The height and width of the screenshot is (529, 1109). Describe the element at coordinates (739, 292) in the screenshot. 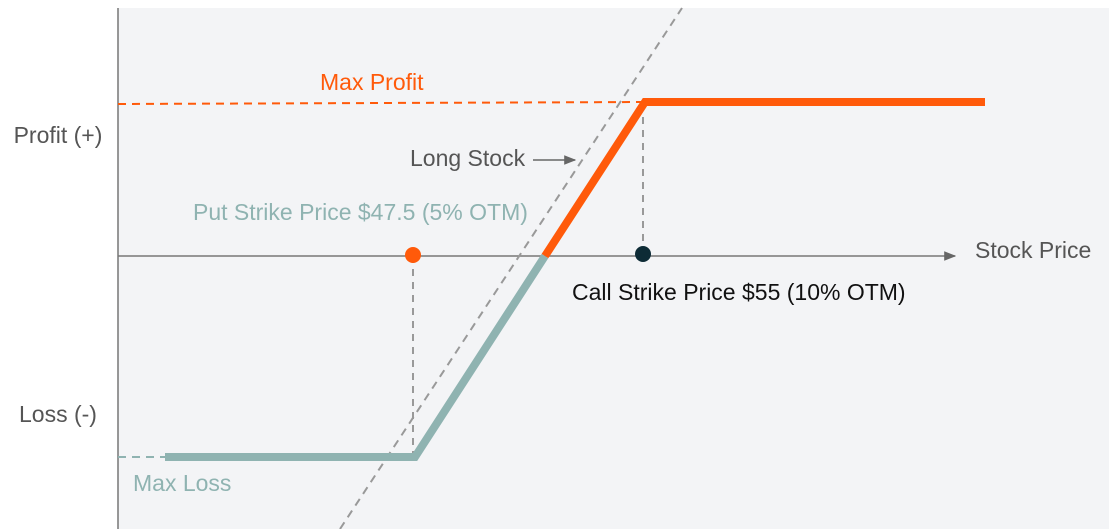

I see `call-strike-label: Call Strike Price $55 (10% OTM)` at that location.